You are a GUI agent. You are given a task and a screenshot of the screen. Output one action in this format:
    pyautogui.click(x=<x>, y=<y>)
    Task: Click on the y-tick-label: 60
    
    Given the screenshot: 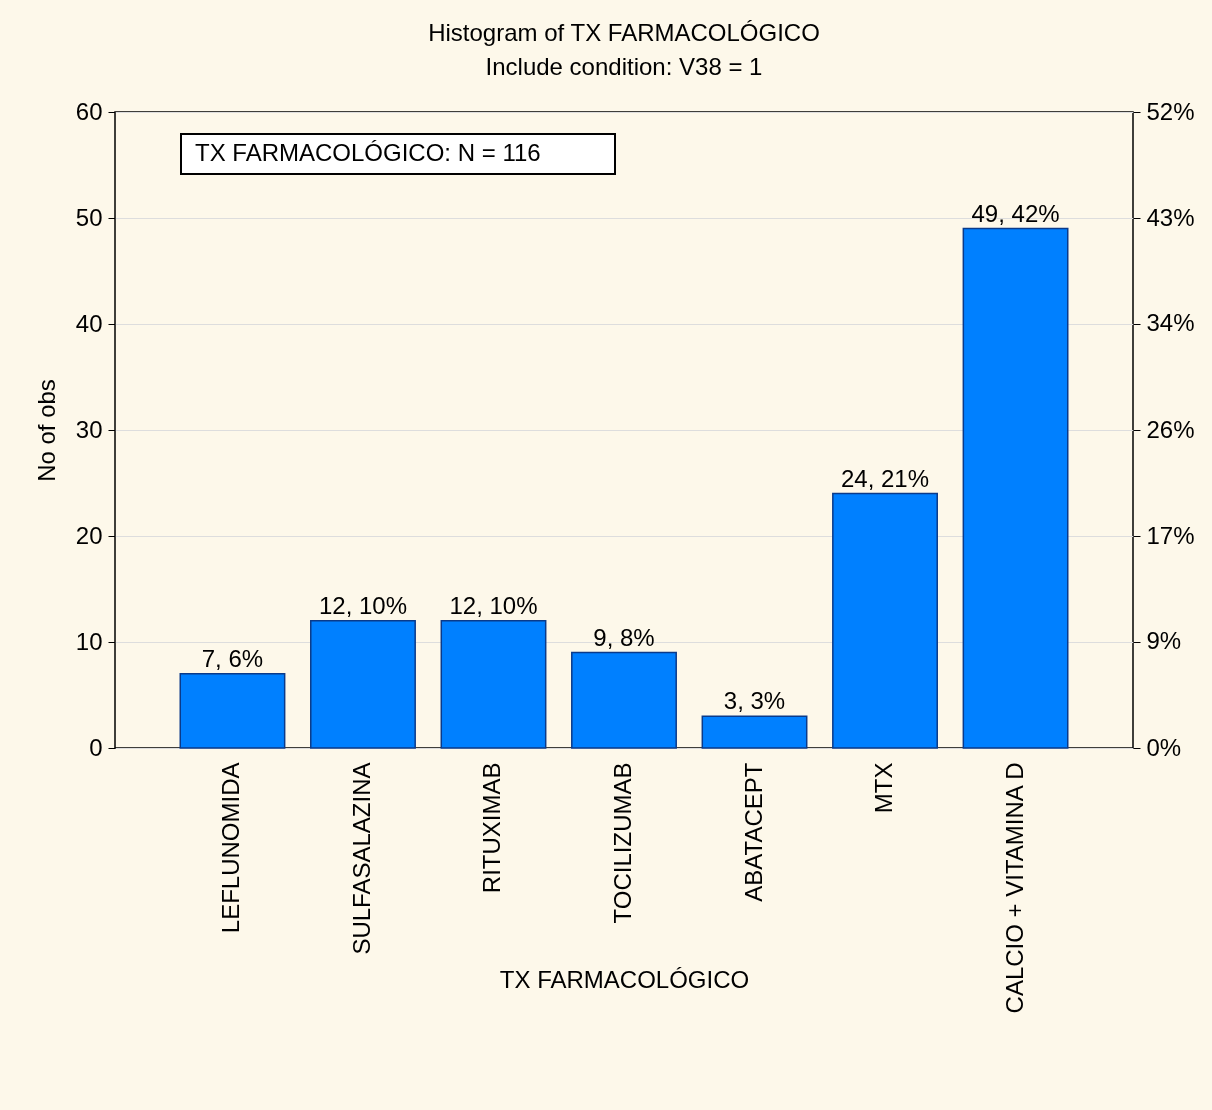 What is the action you would take?
    pyautogui.click(x=89, y=111)
    